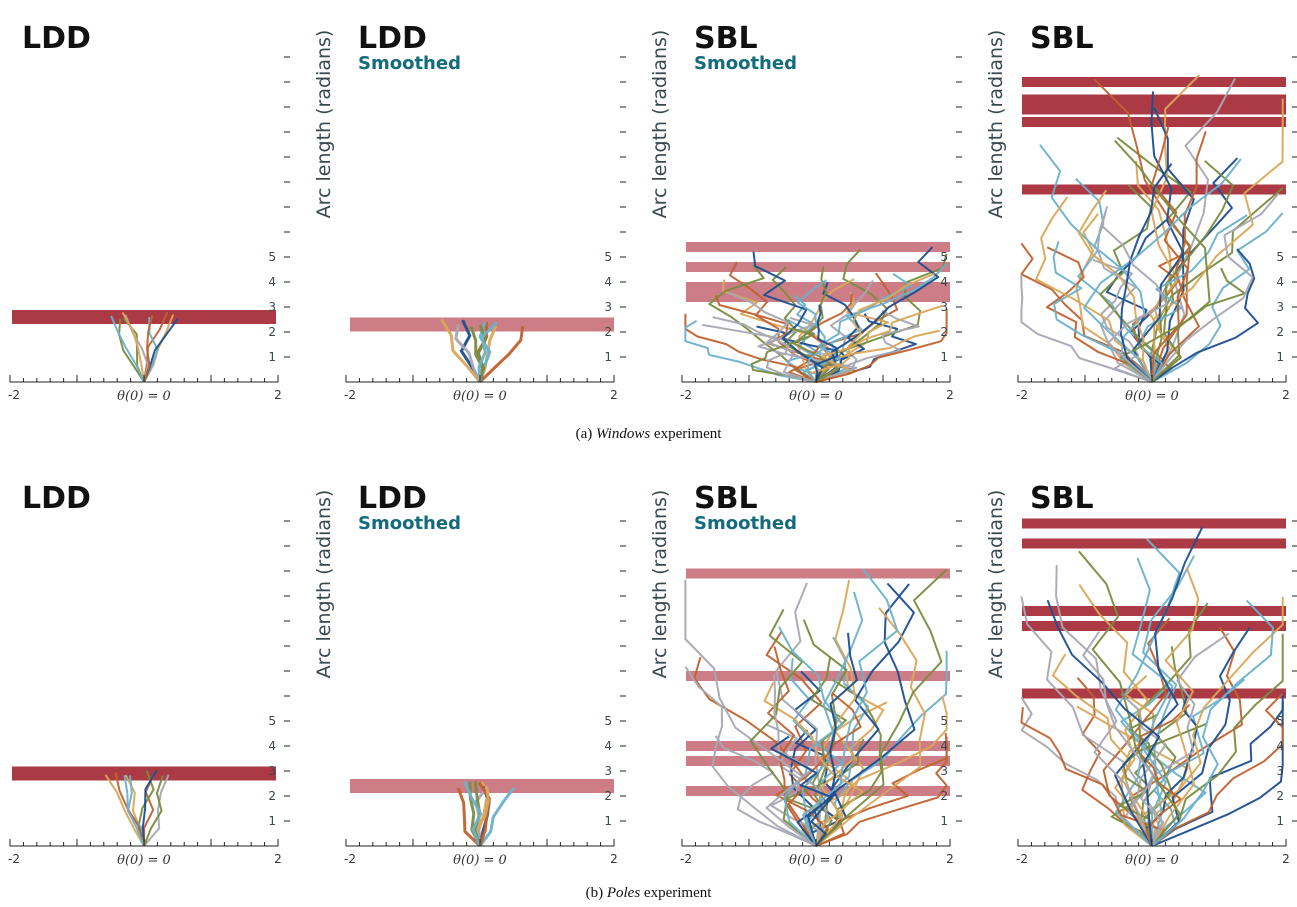 The height and width of the screenshot is (907, 1297). What do you see at coordinates (648, 893) in the screenshot?
I see `caption-b: (b) Poles experiment` at bounding box center [648, 893].